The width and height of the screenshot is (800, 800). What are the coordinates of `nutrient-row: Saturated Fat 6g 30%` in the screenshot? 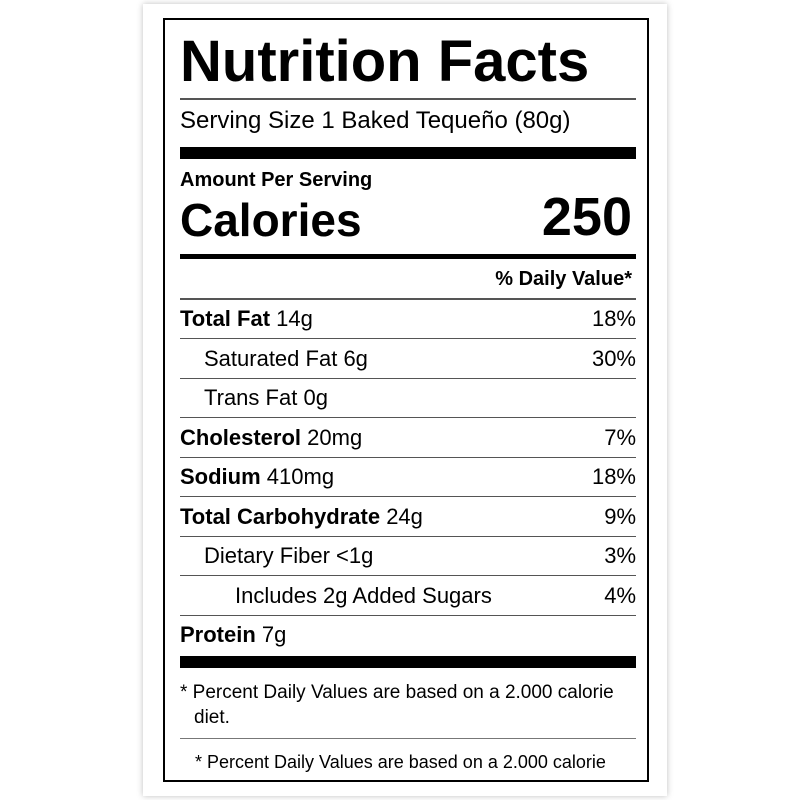 It's located at (408, 359).